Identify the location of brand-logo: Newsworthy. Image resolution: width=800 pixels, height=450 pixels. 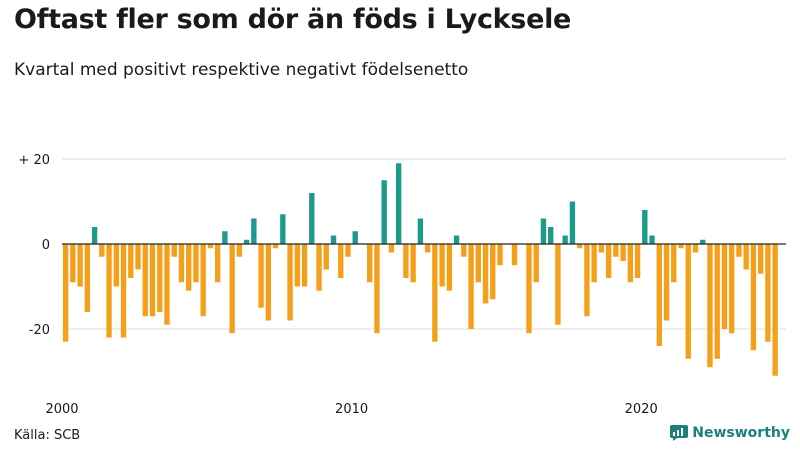
(730, 433).